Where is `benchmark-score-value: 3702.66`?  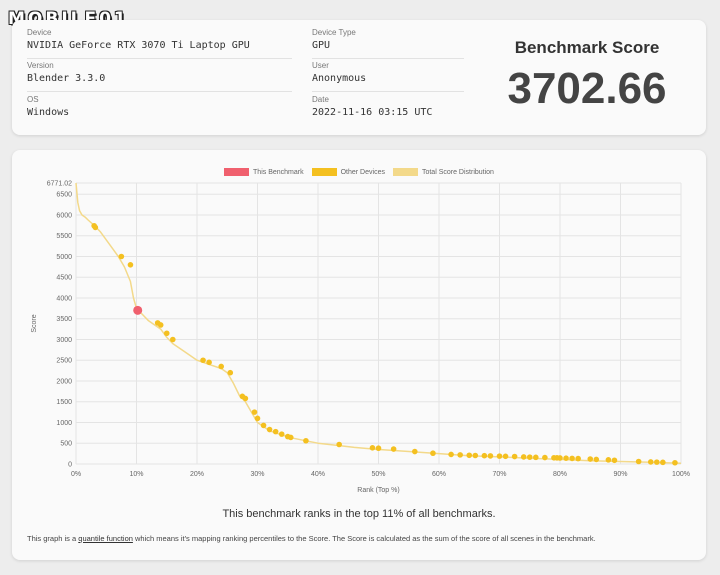
benchmark-score-value: 3702.66 is located at coordinates (587, 88).